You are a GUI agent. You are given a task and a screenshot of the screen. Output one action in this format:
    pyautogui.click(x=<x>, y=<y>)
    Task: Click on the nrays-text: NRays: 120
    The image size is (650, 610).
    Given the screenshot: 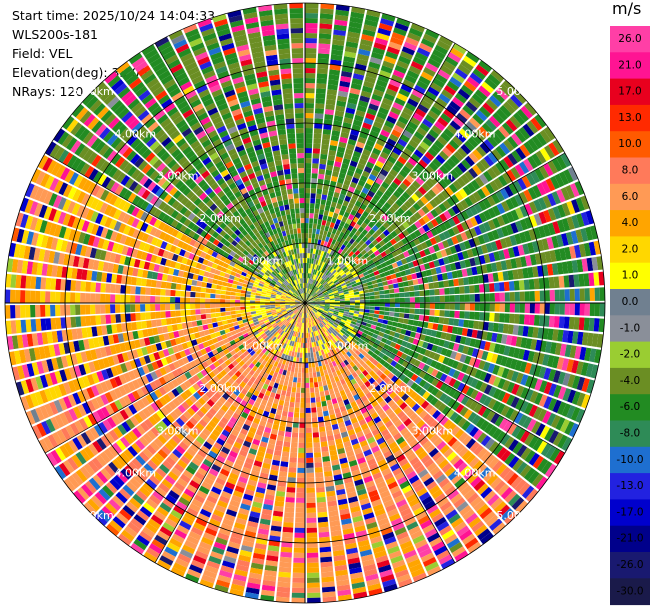 What is the action you would take?
    pyautogui.click(x=48, y=91)
    